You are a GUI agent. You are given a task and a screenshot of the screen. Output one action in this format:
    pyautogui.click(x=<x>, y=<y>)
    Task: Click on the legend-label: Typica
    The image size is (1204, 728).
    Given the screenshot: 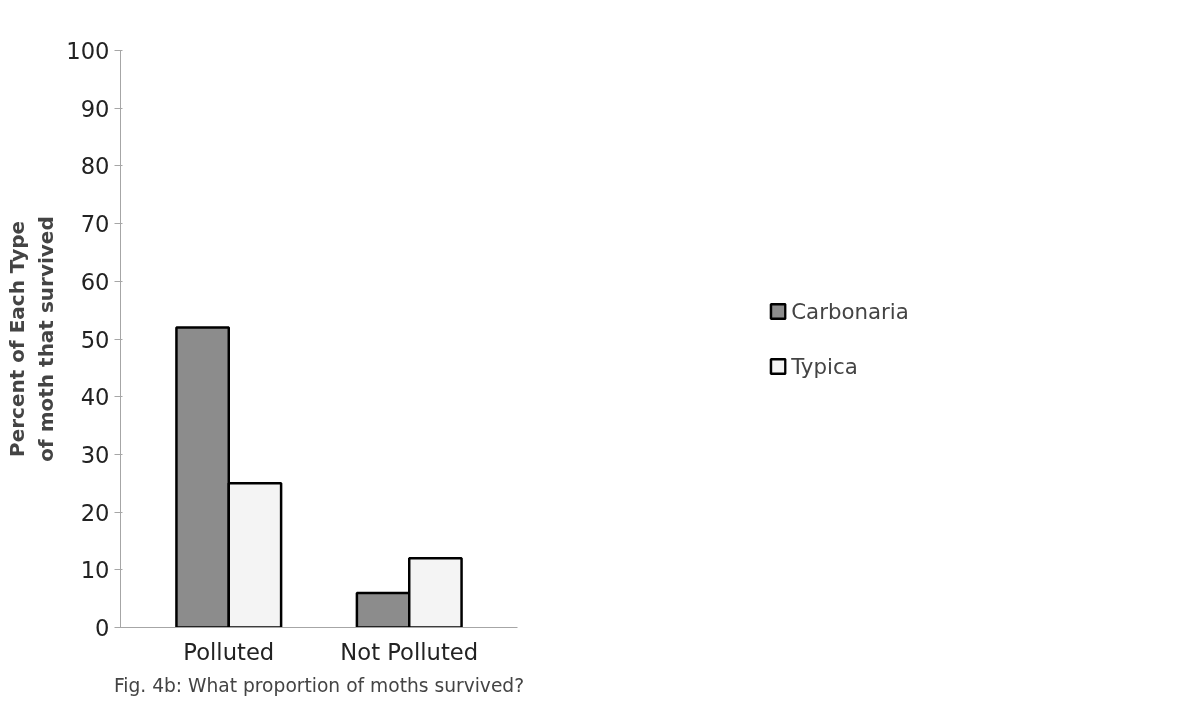 What is the action you would take?
    pyautogui.click(x=824, y=366)
    